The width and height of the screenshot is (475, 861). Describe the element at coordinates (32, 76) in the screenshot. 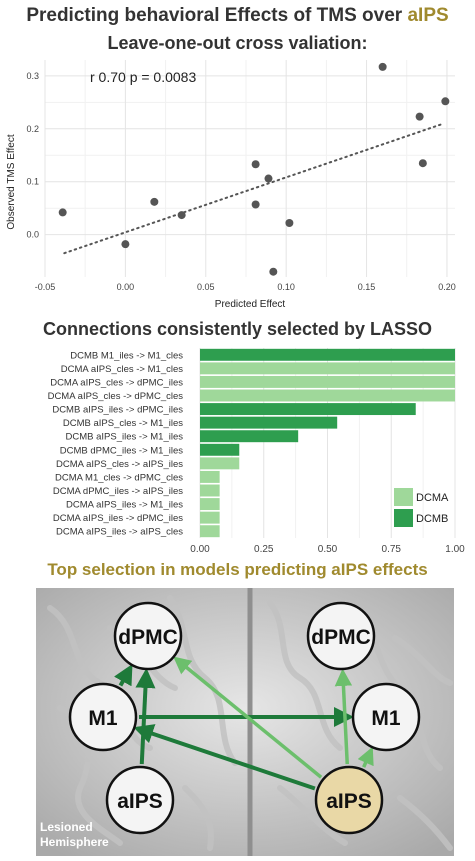

I see `scatter-y-tick-label: 0.3` at that location.